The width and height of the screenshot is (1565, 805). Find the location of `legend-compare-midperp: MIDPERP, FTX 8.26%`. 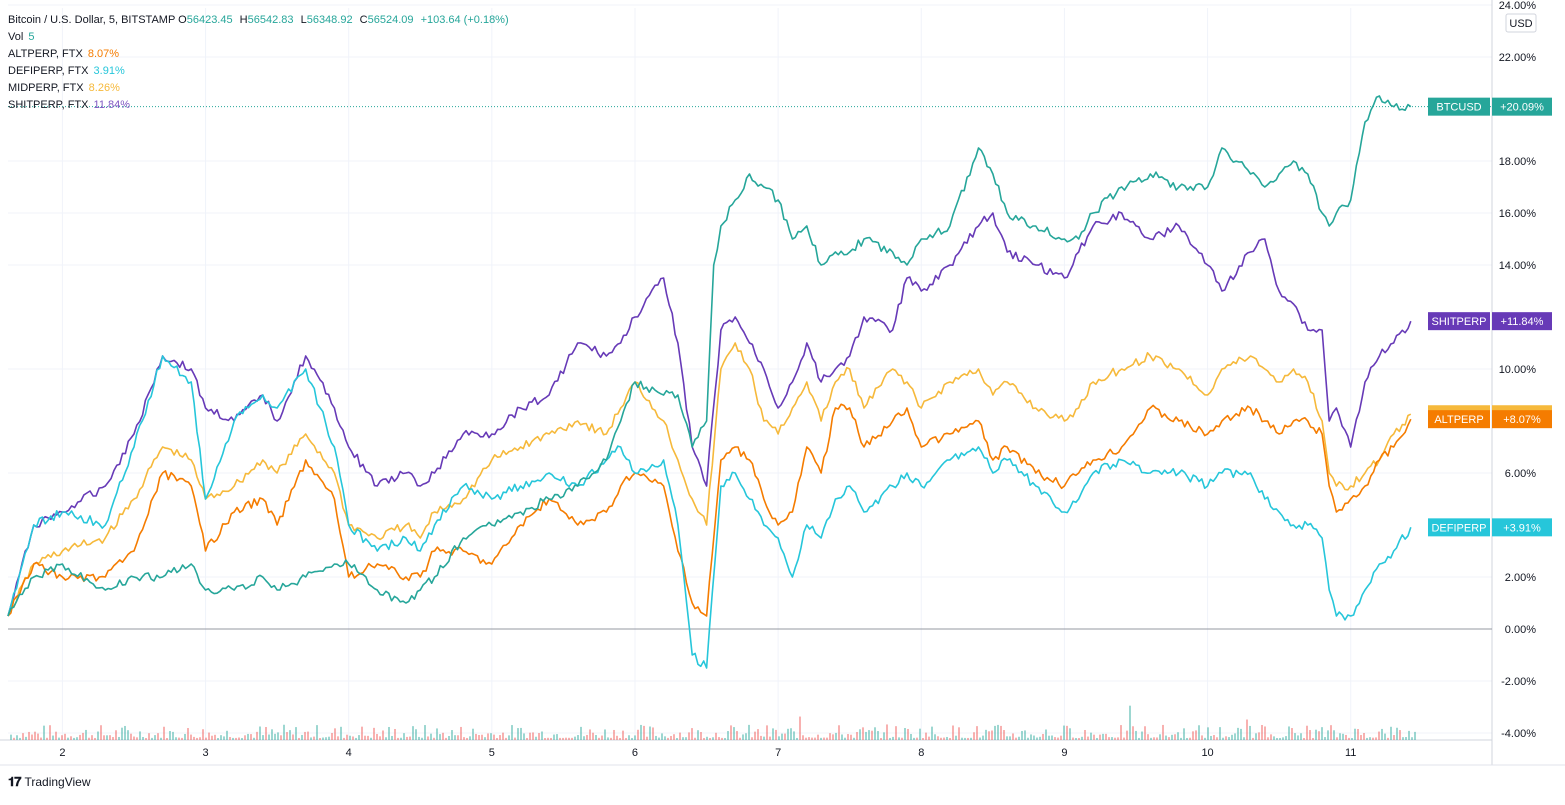

legend-compare-midperp: MIDPERP, FTX 8.26% is located at coordinates (260, 88).